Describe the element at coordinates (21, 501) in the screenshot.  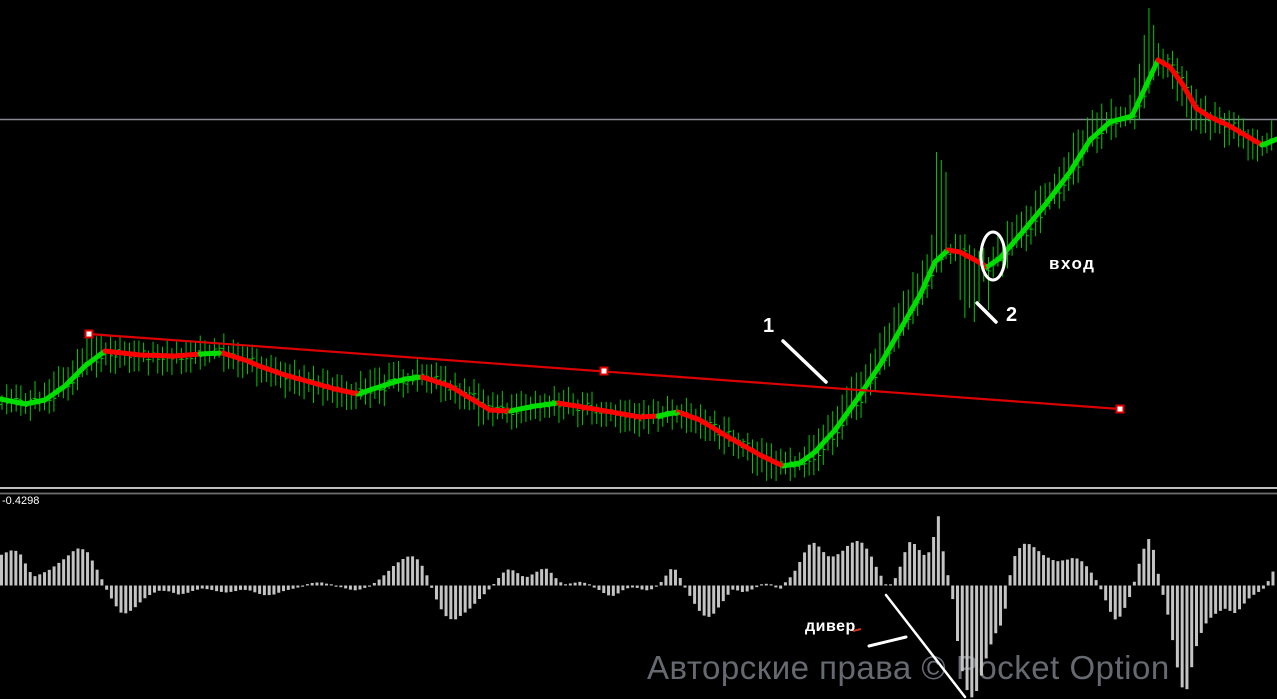
I see `oscillator-value-label: -0.4298` at that location.